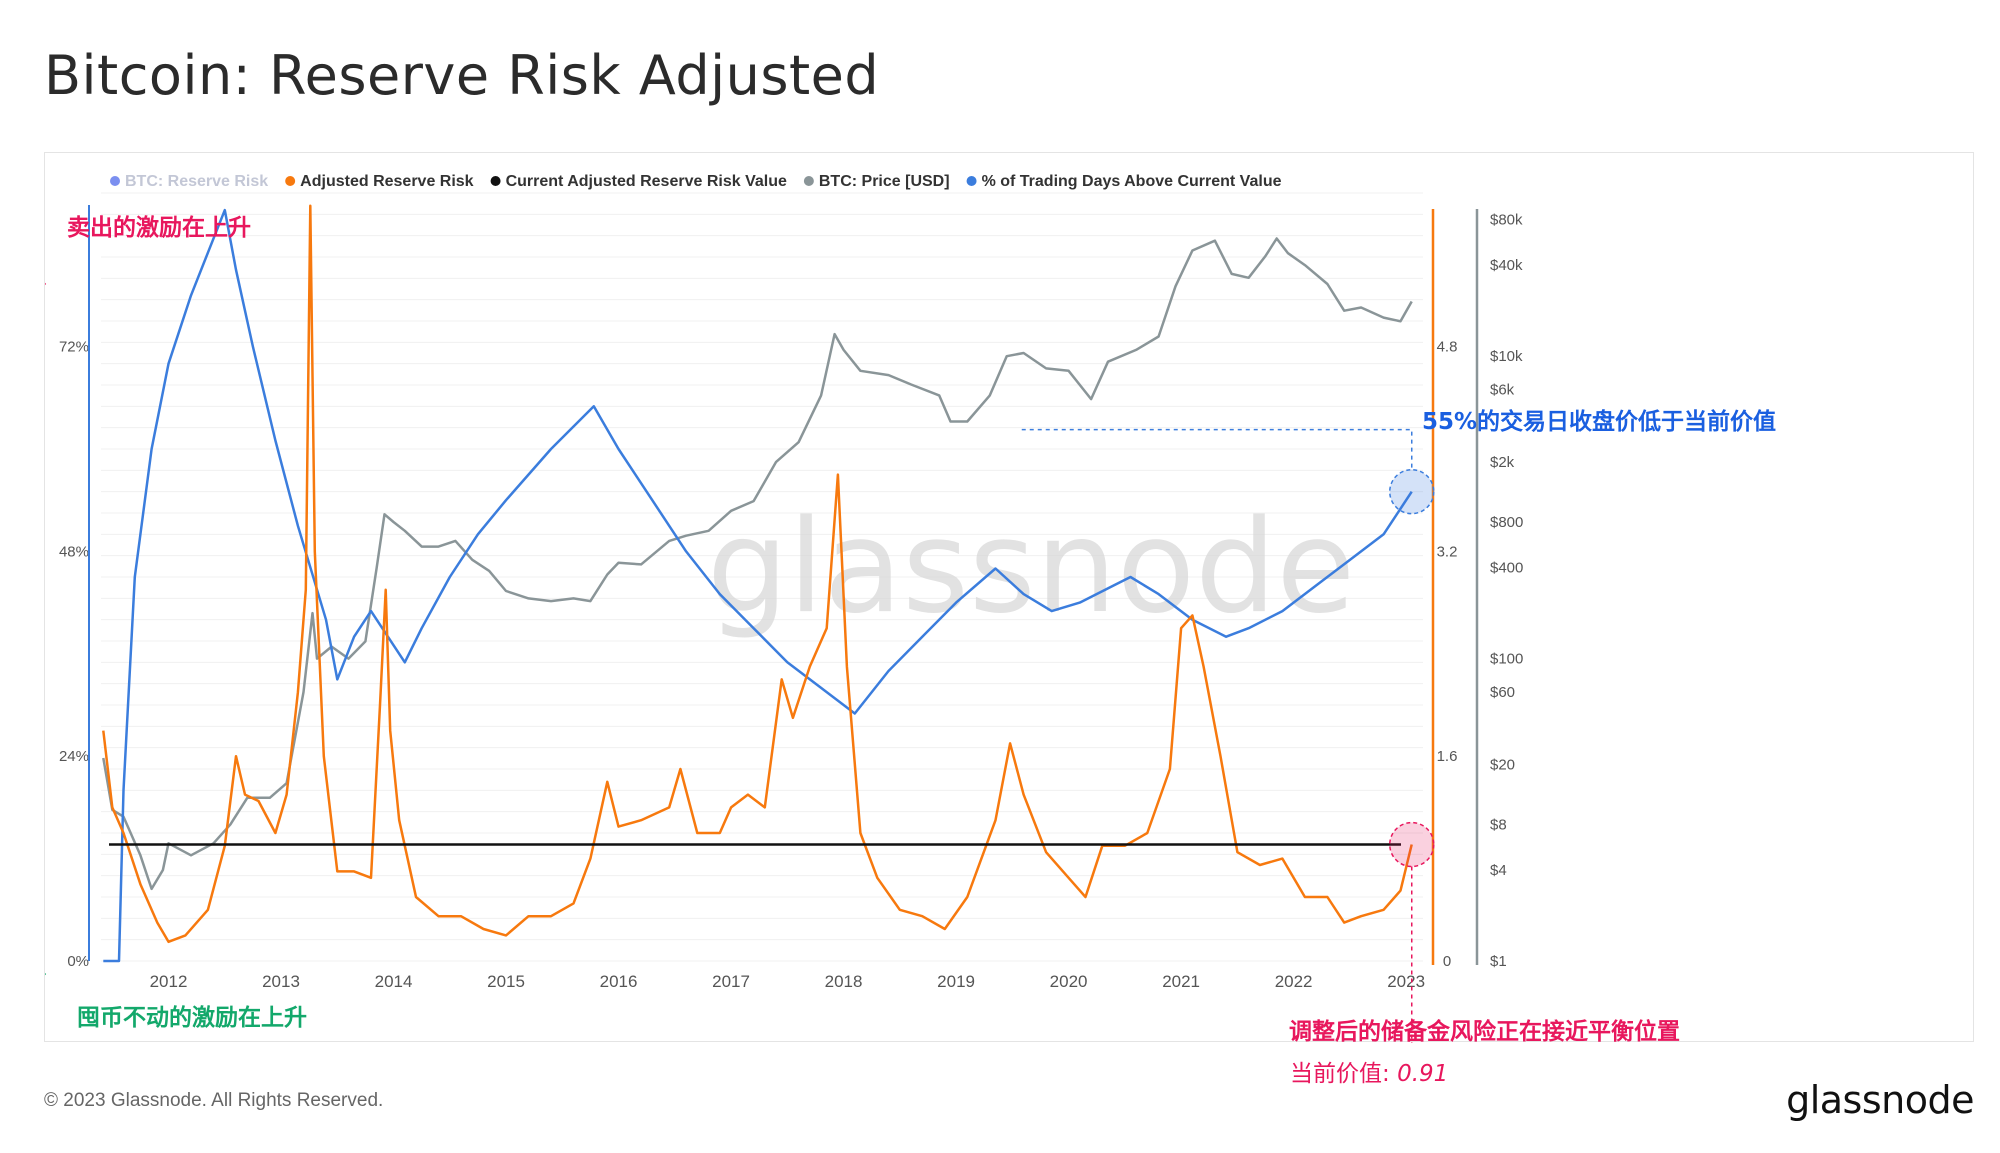  What do you see at coordinates (1502, 764) in the screenshot?
I see `y-price-tick-label: $20` at bounding box center [1502, 764].